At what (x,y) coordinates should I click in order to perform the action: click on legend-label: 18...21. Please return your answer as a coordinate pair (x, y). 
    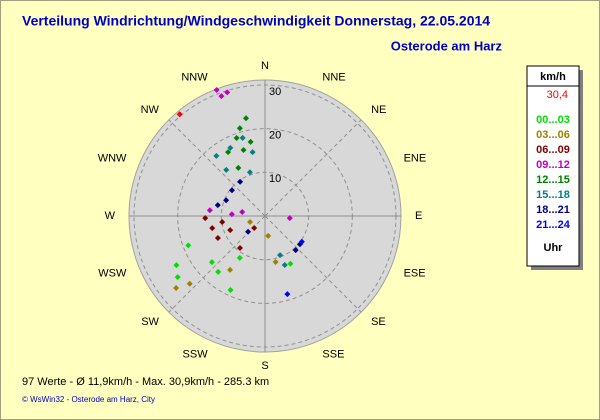
    Looking at the image, I should click on (553, 210).